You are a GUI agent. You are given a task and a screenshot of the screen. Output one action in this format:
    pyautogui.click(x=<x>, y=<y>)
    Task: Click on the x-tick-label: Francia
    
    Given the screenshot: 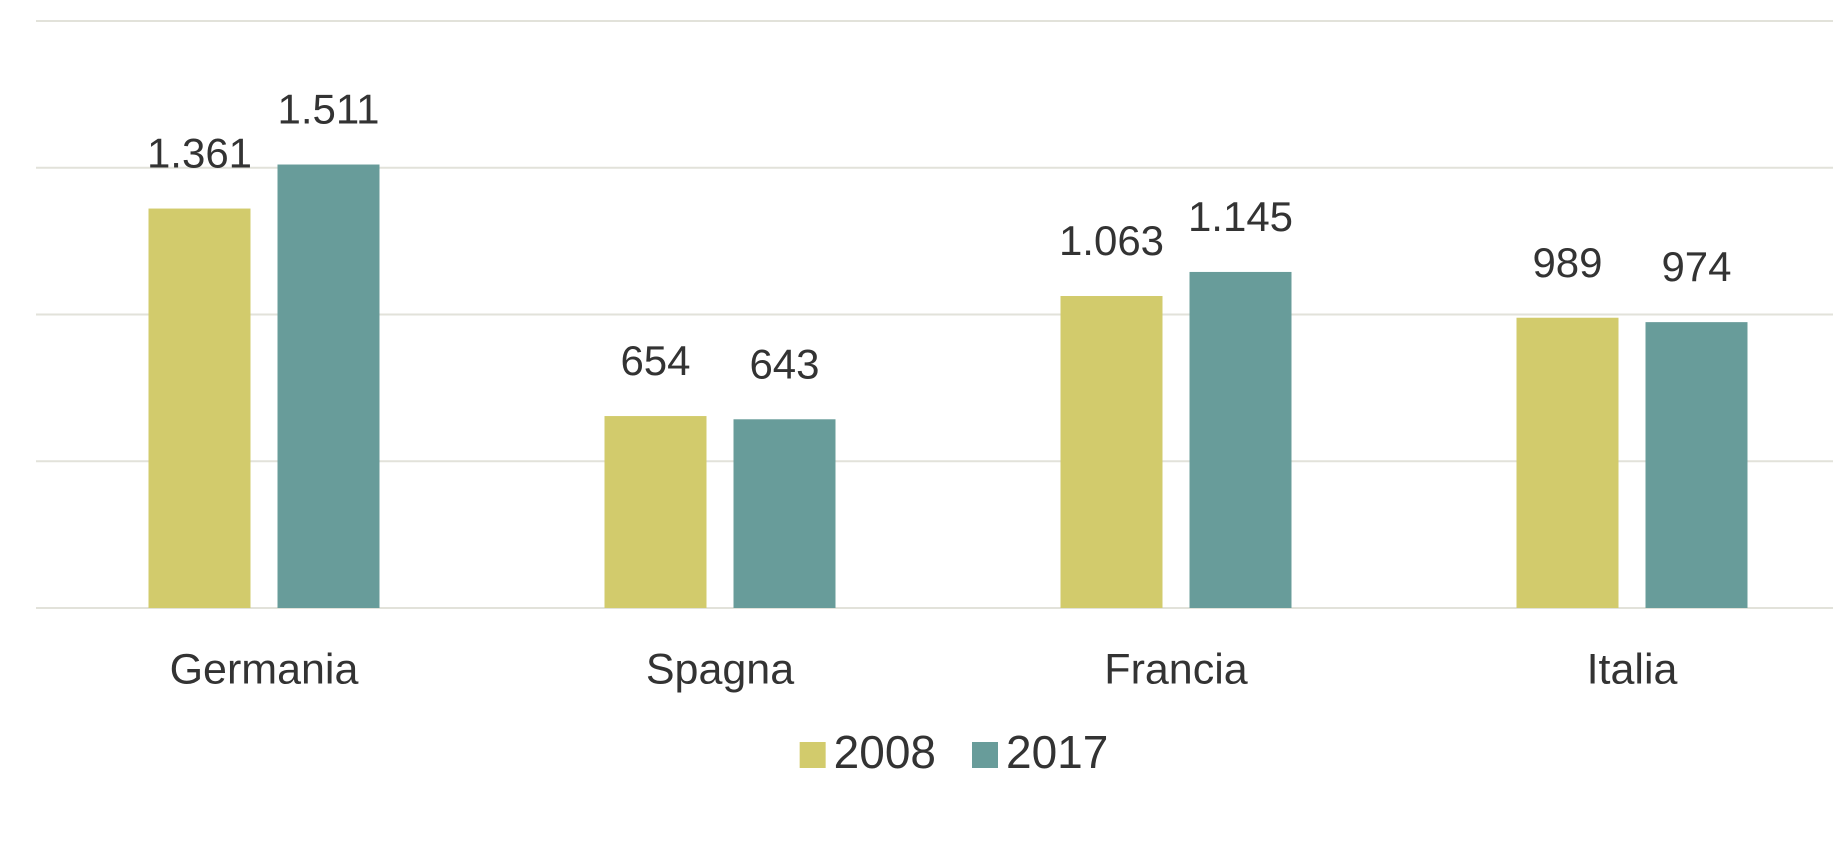 What is the action you would take?
    pyautogui.click(x=1175, y=669)
    